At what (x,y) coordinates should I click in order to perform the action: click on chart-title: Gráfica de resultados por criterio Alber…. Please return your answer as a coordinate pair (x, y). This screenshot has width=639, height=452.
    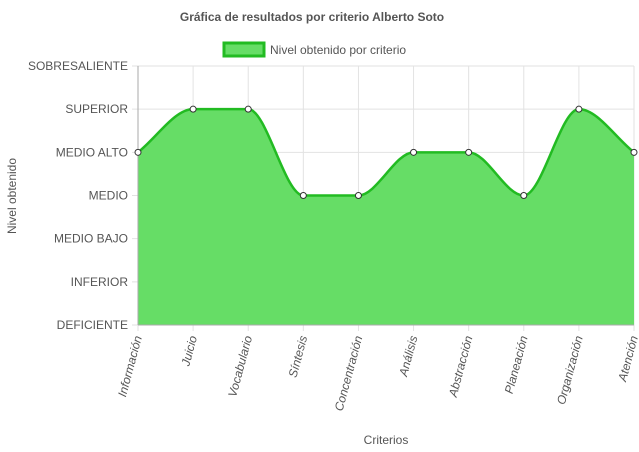
    Looking at the image, I should click on (312, 17).